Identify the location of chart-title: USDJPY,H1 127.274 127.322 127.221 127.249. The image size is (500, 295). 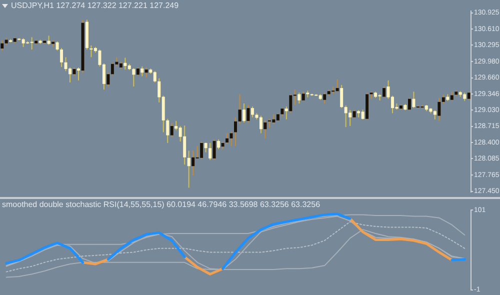
(95, 5).